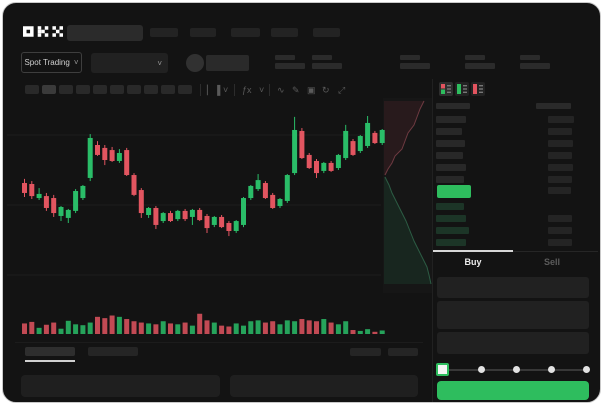 This screenshot has height=405, width=603. What do you see at coordinates (214, 90) in the screenshot?
I see `chart-type-icon: ▏▐` at bounding box center [214, 90].